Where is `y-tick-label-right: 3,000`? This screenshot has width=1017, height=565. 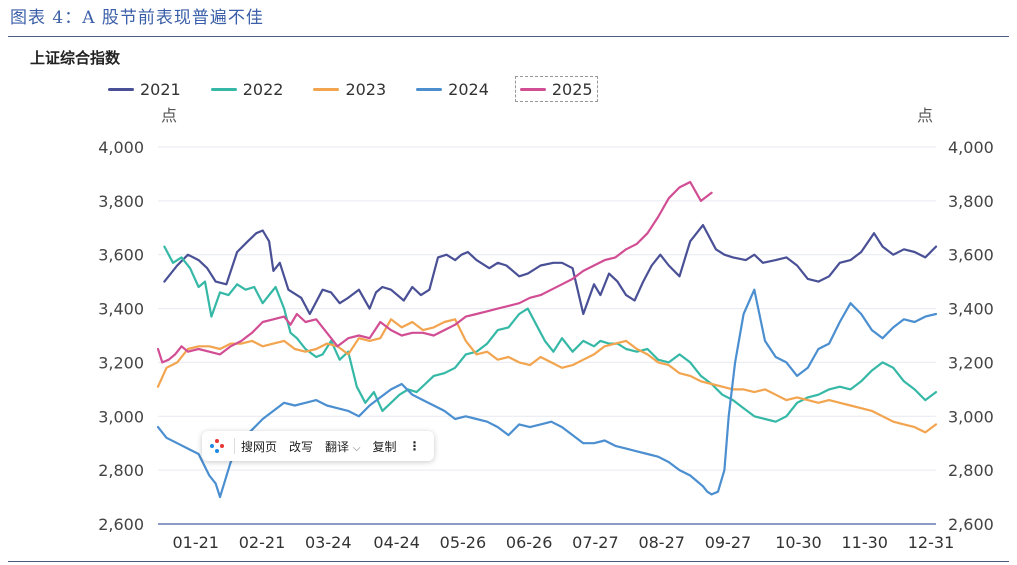
y-tick-label-right: 3,000 is located at coordinates (971, 416).